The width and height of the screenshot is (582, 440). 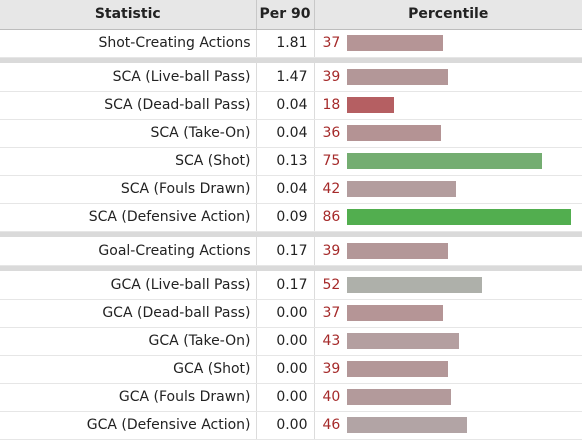 I want to click on percentile-cell: 46, so click(x=448, y=425).